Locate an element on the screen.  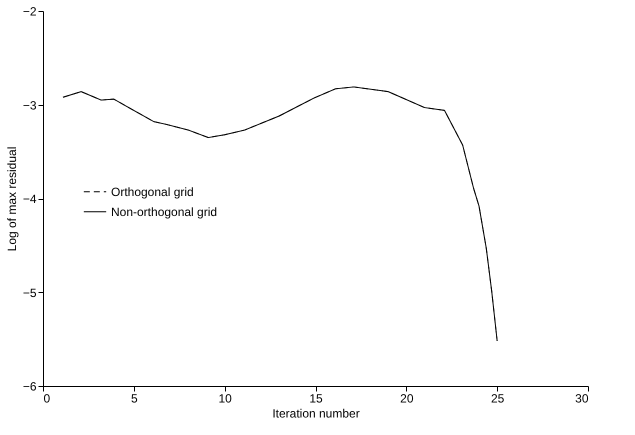
x-tick-label: 5 is located at coordinates (134, 399).